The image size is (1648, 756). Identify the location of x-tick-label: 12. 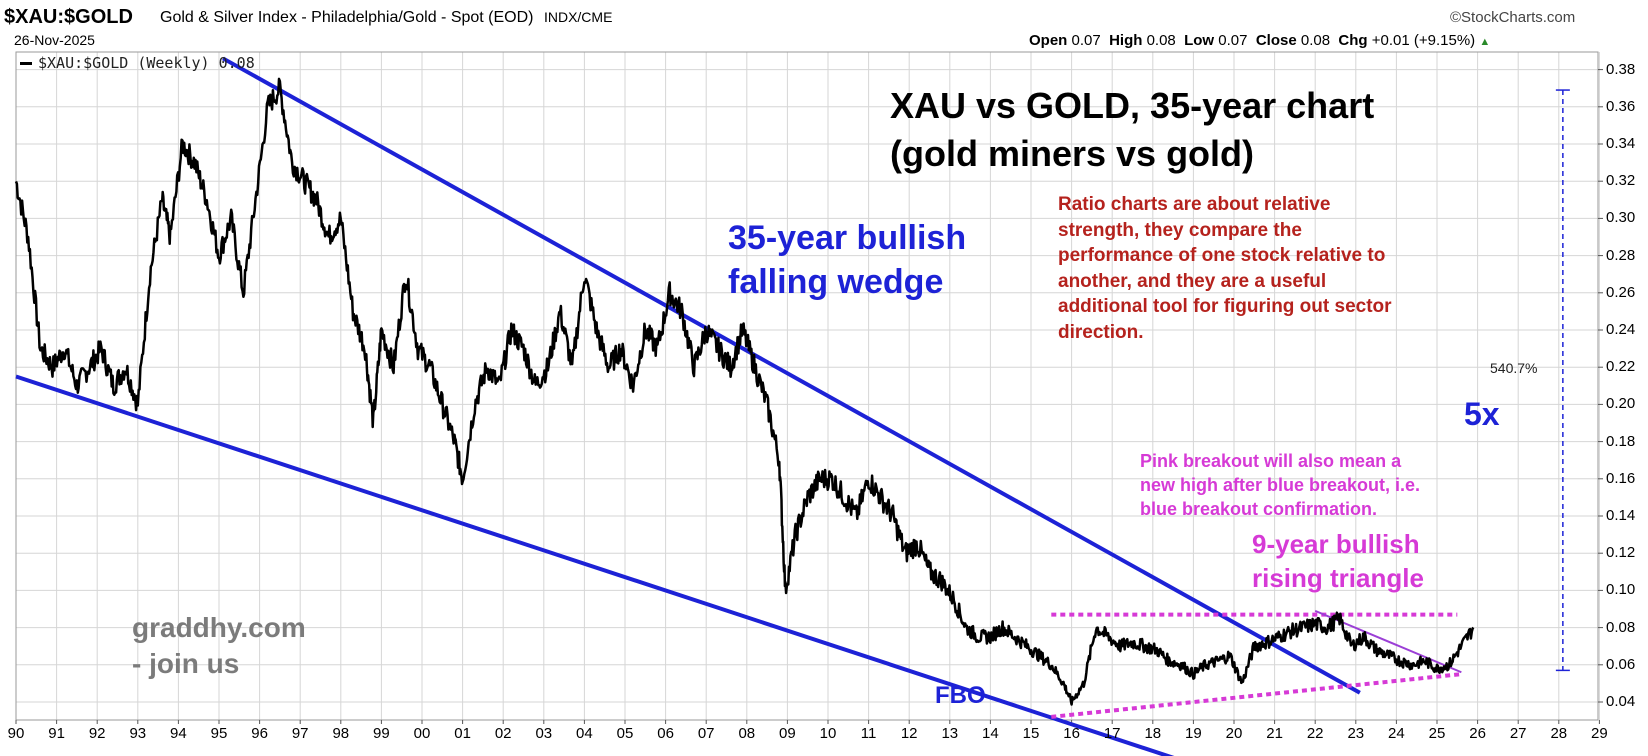
(909, 733).